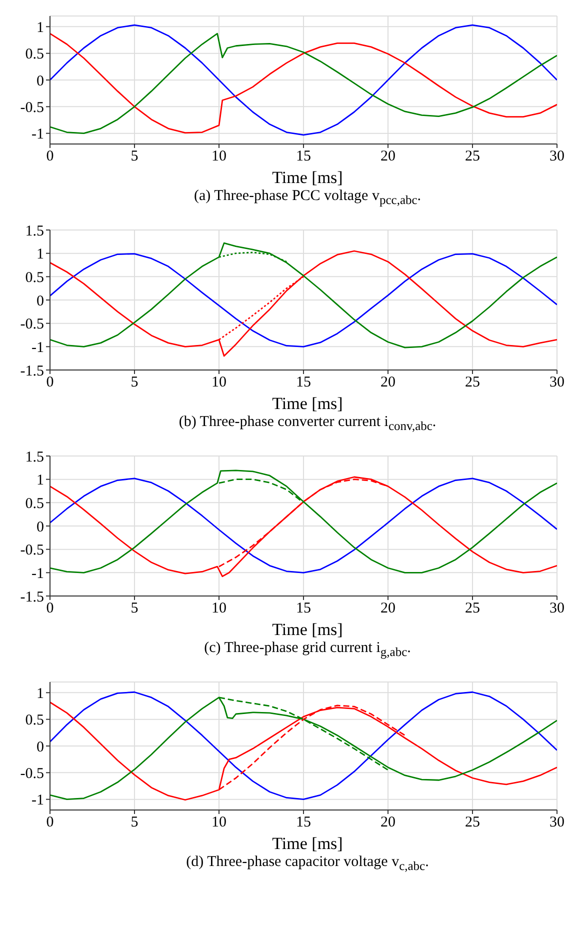 This screenshot has width=573, height=944. I want to click on text: (a) Three-phase PCC voltage v$_{pcc,abc}$., so click(307, 198).